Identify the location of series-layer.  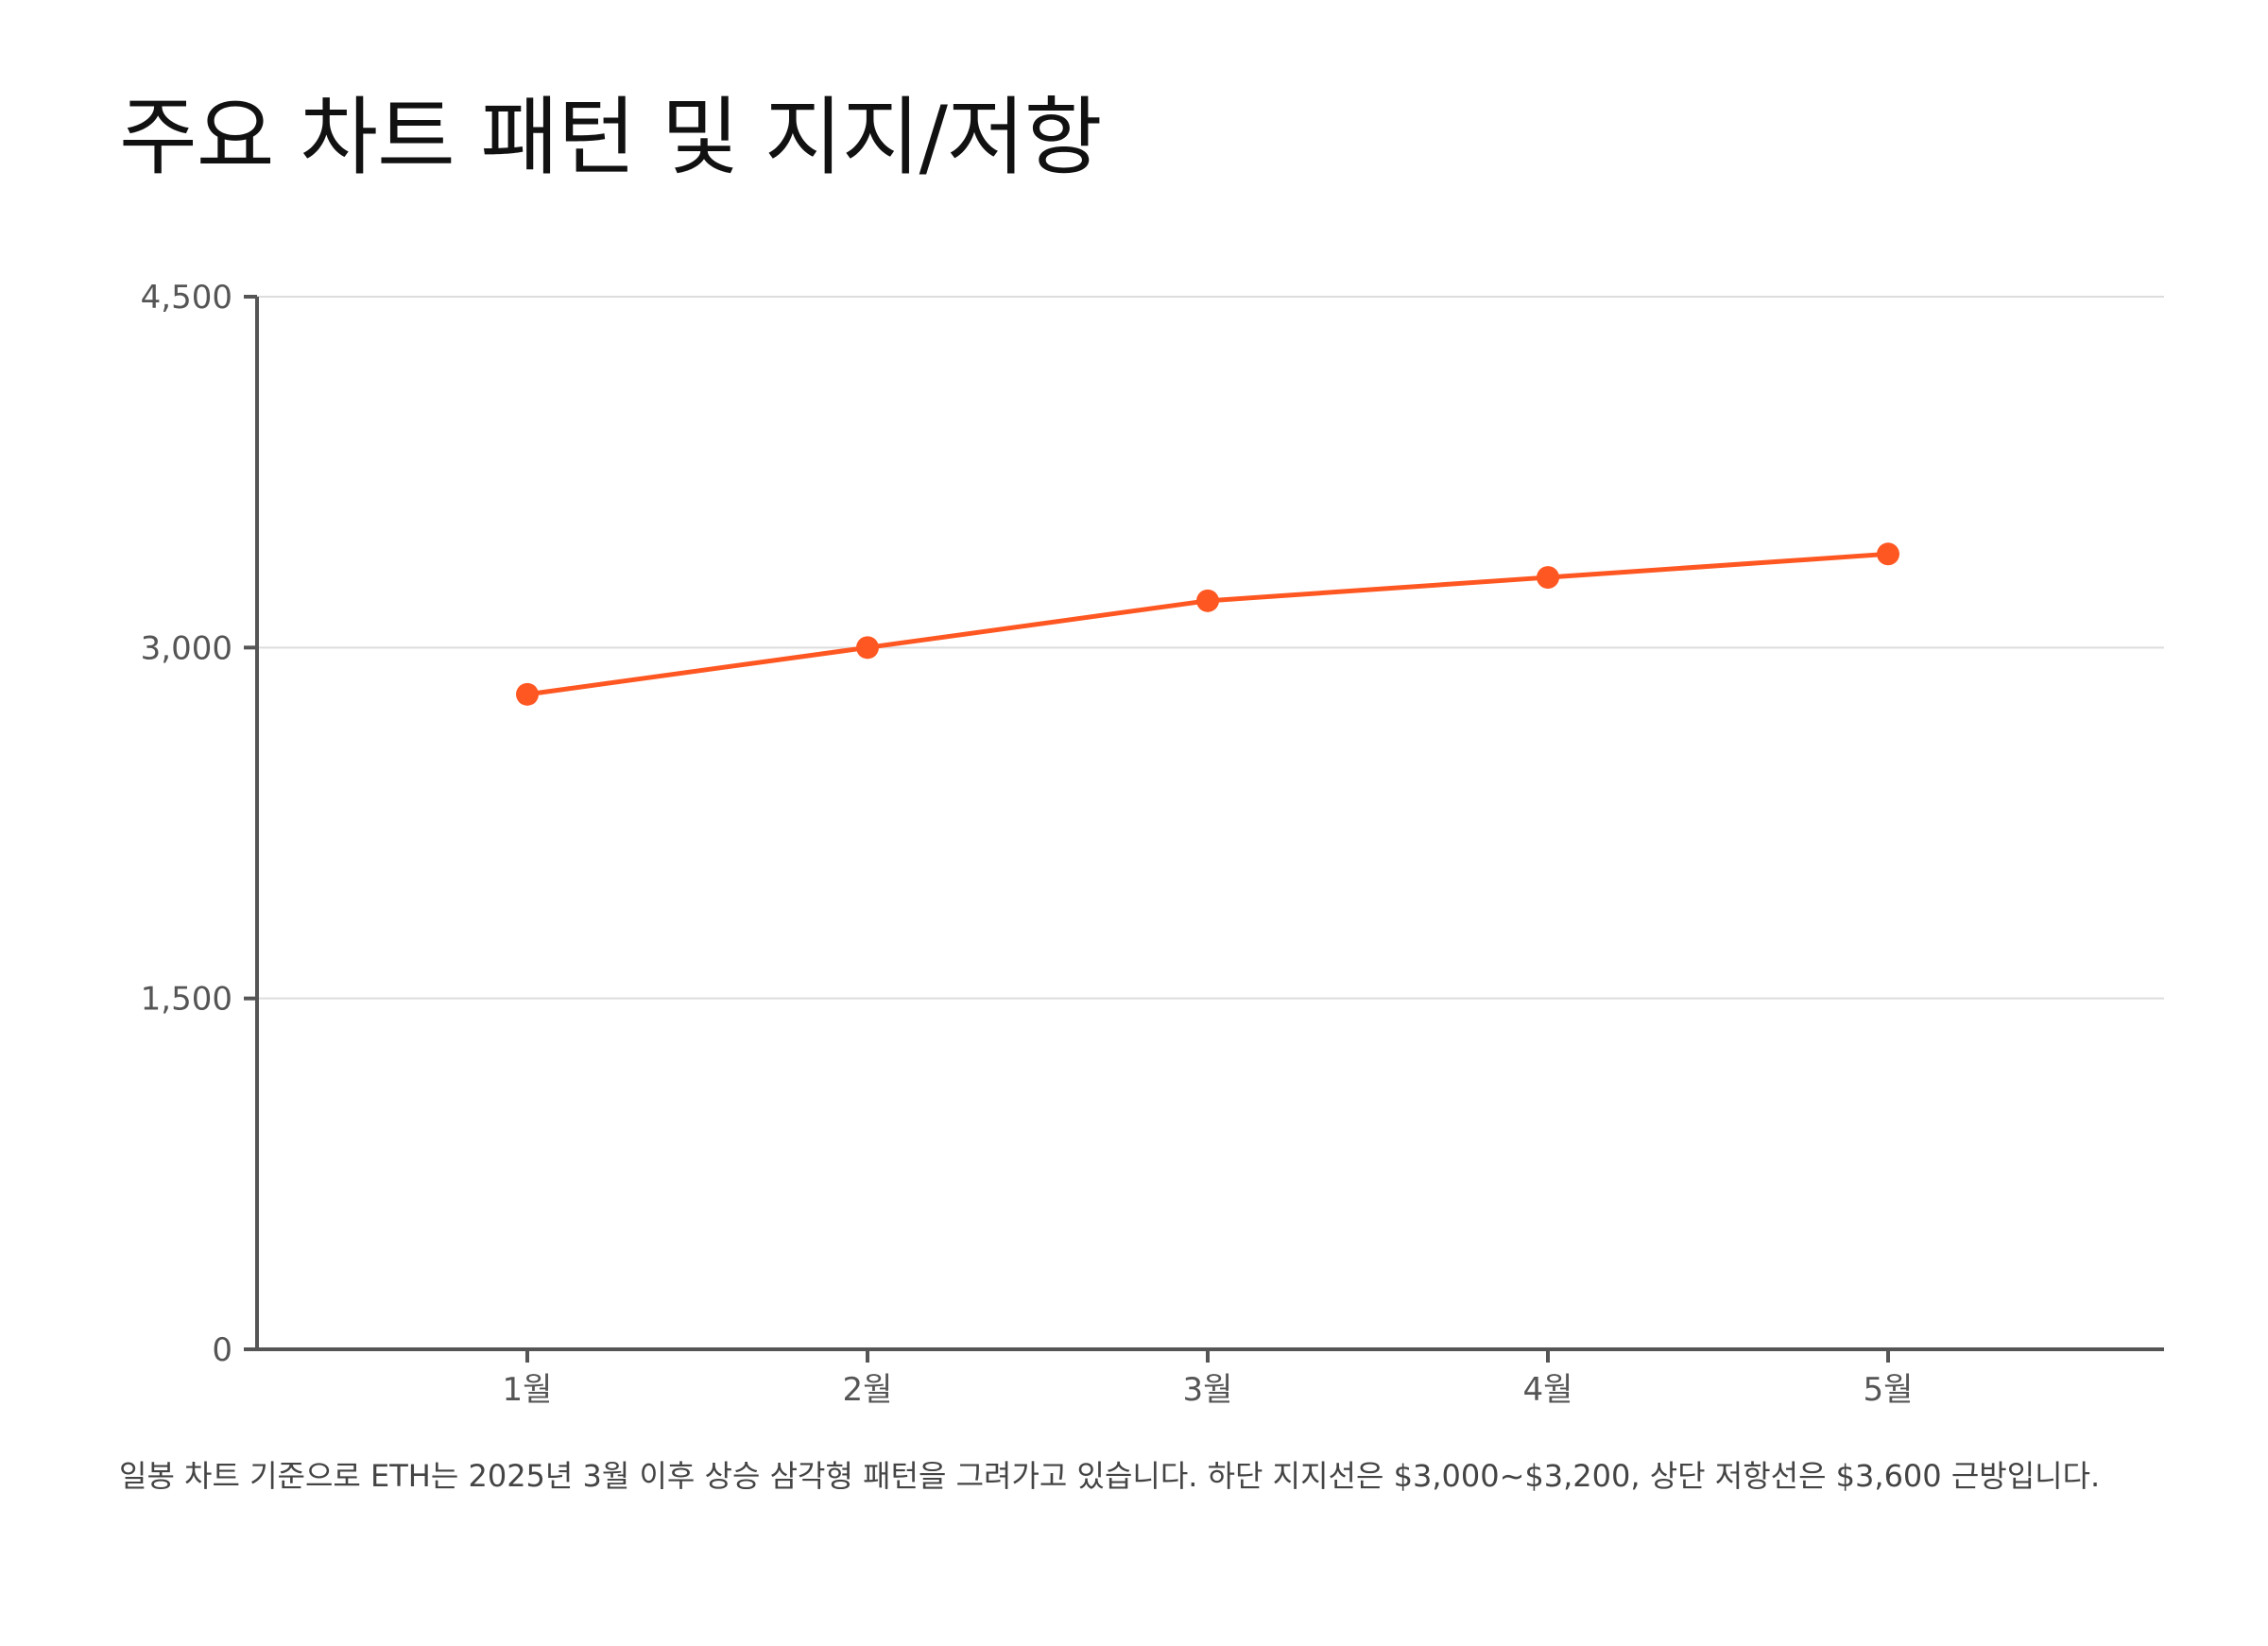
(1207, 624).